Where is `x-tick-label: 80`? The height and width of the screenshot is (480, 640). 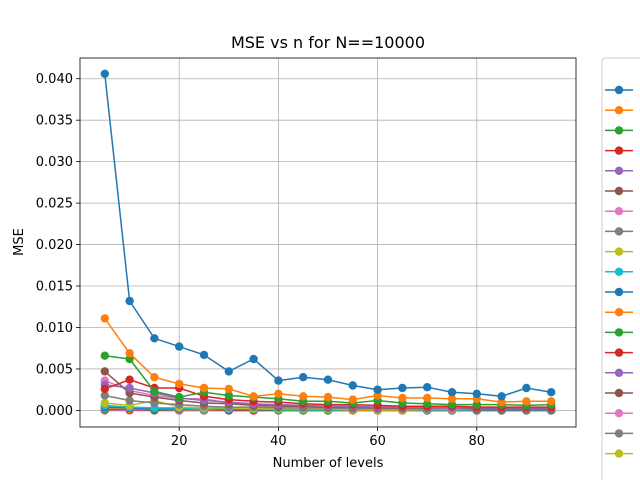 x-tick-label: 80 is located at coordinates (477, 441).